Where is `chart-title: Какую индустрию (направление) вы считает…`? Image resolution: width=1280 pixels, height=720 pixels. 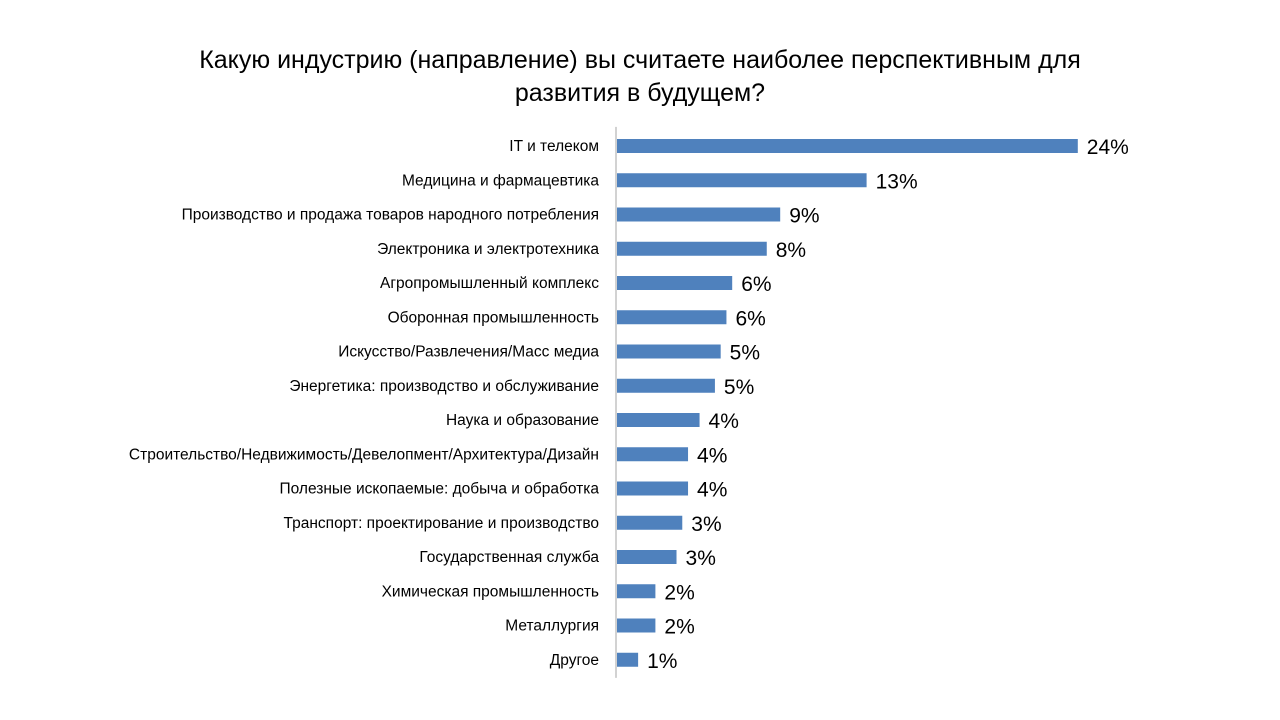
chart-title: Какую индустрию (направление) вы считает… is located at coordinates (640, 77).